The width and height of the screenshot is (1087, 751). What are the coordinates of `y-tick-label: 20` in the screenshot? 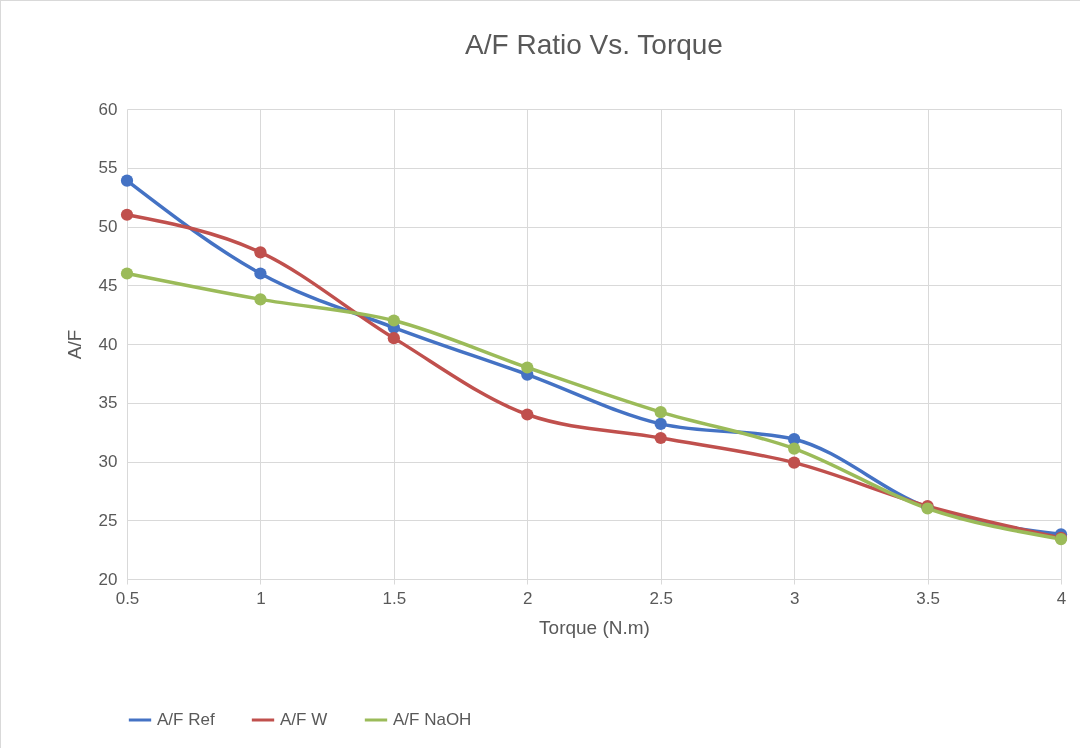 It's located at (108, 579).